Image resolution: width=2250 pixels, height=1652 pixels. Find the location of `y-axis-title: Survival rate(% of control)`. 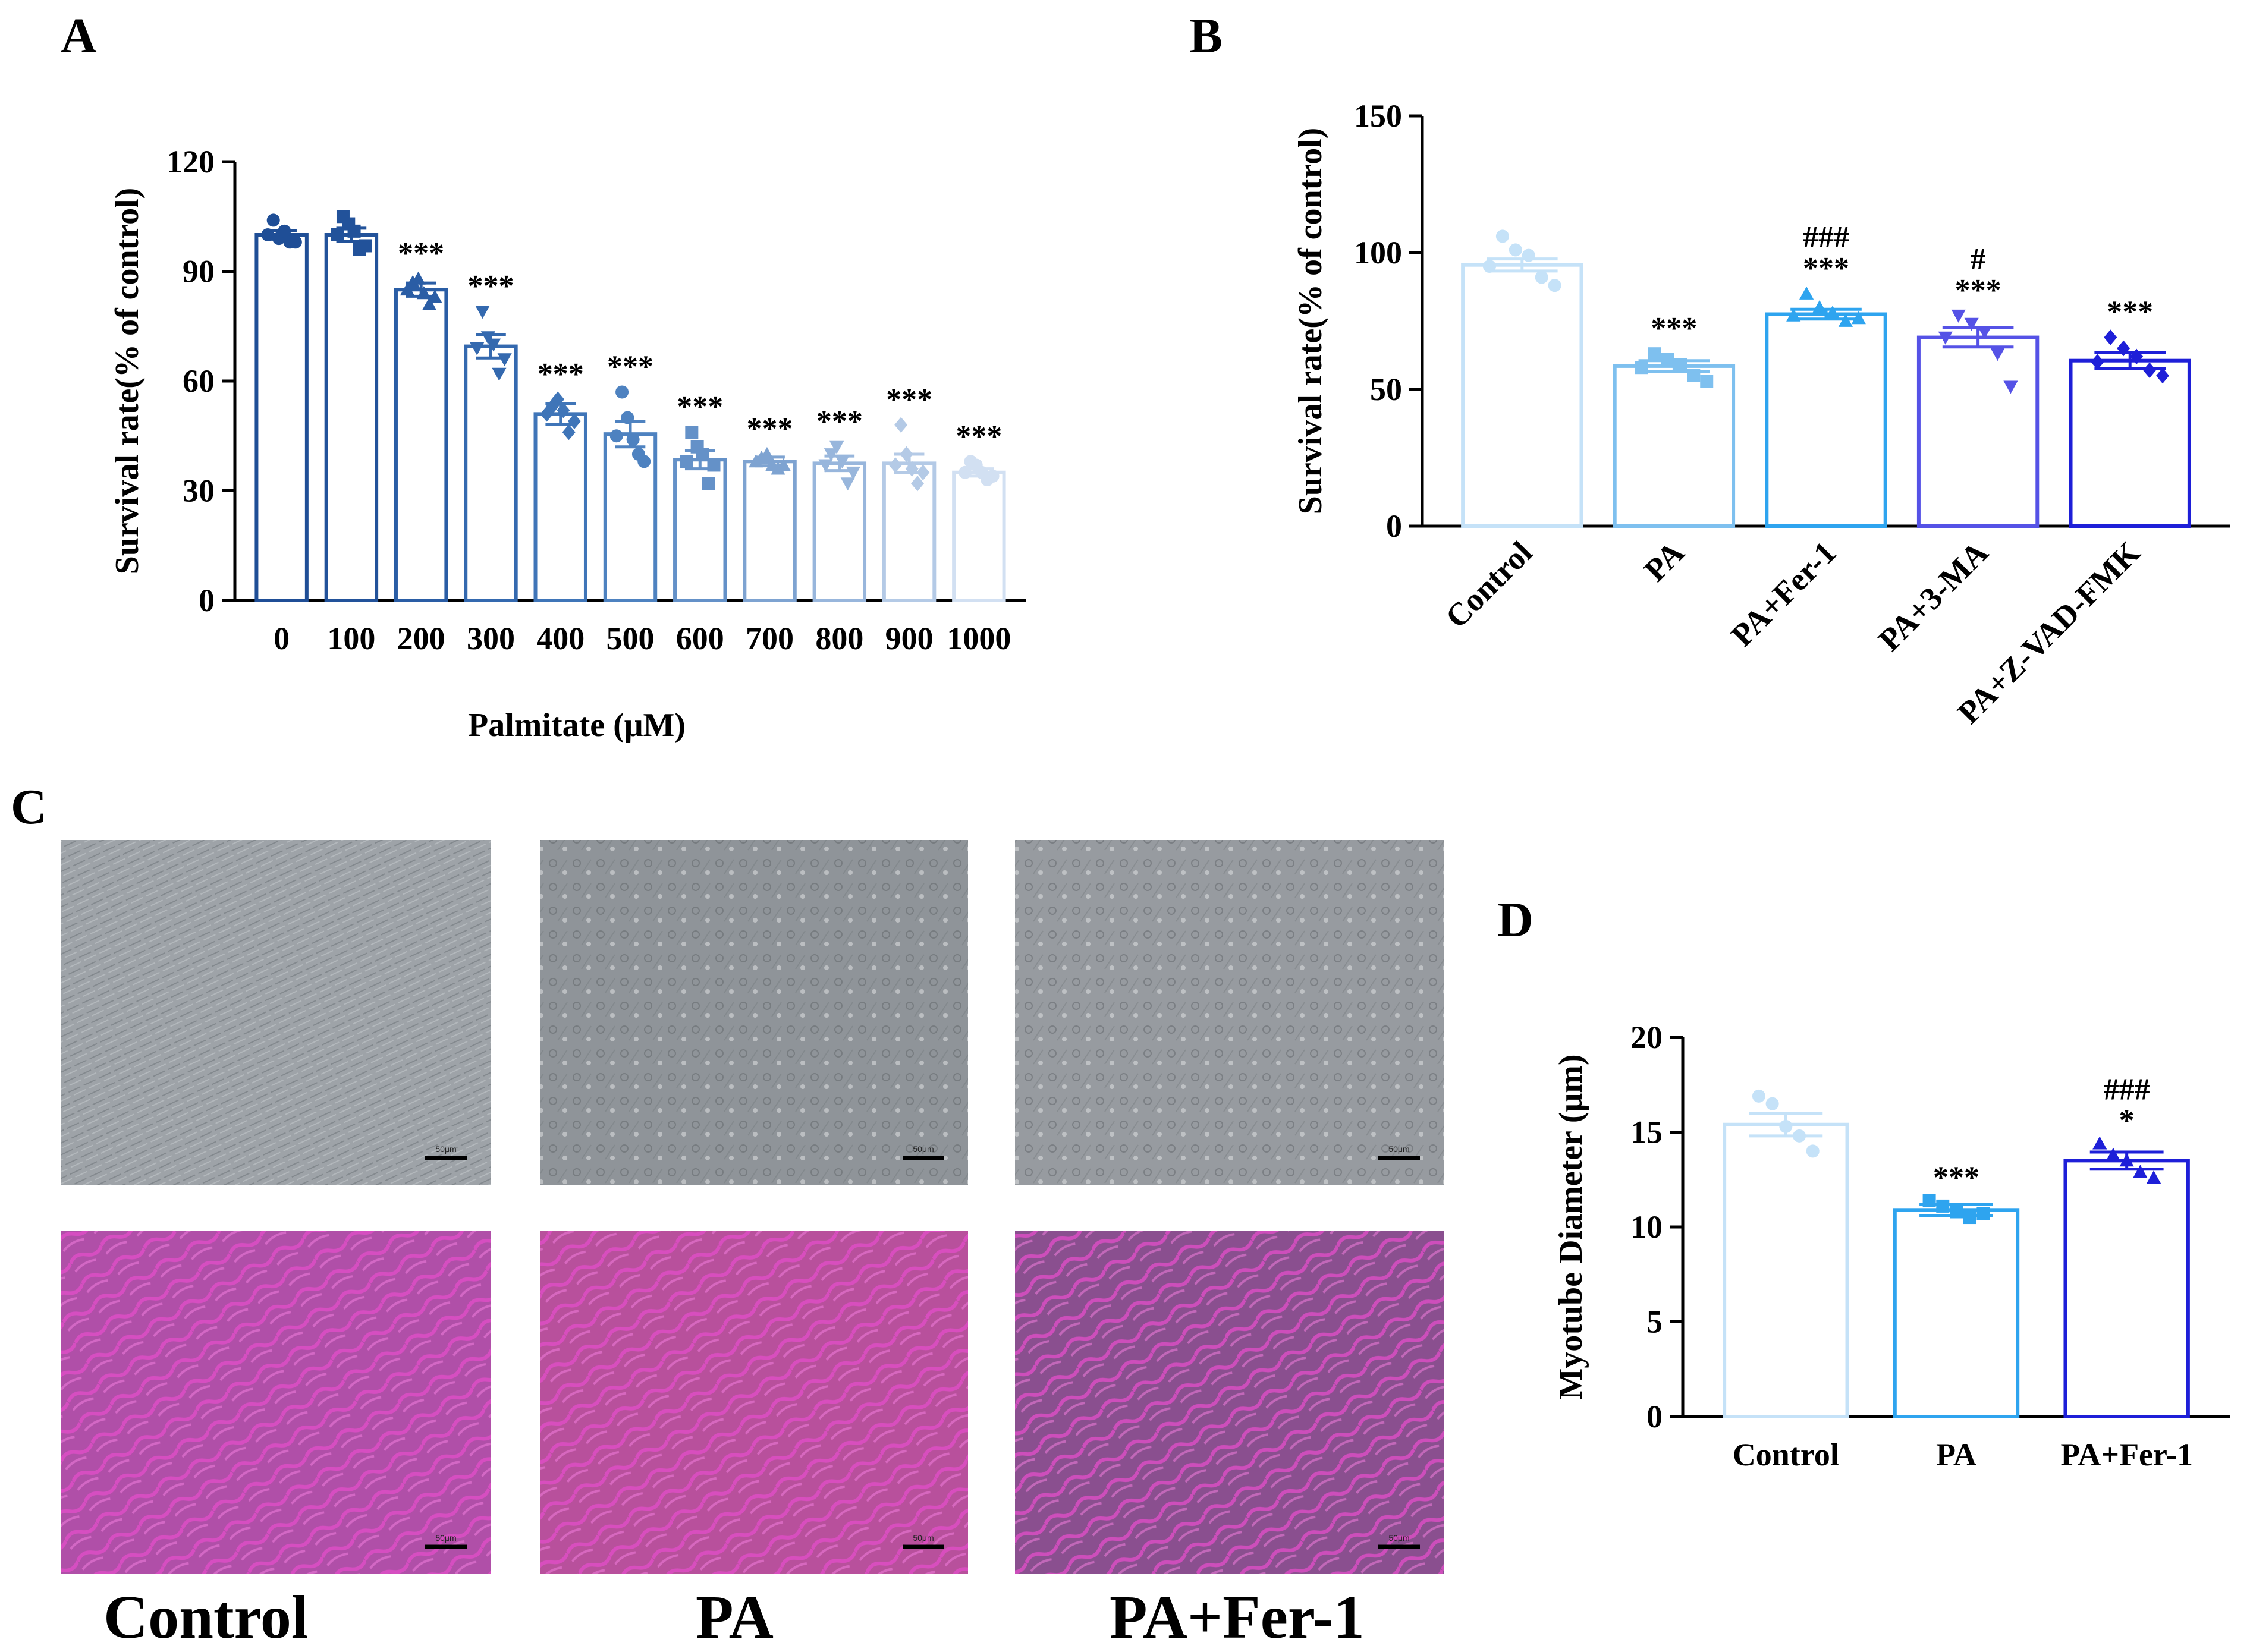

y-axis-title: Survival rate(% of control) is located at coordinates (128, 381).